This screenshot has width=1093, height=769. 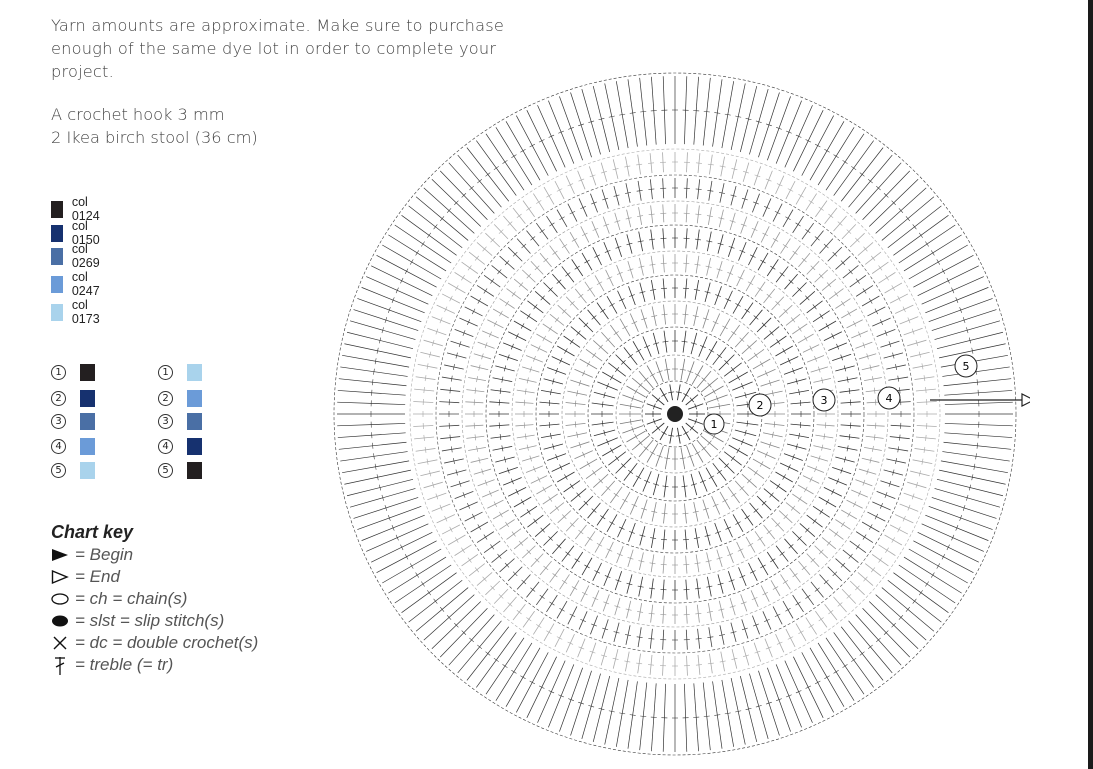 I want to click on round-label-1: 1, so click(x=714, y=424).